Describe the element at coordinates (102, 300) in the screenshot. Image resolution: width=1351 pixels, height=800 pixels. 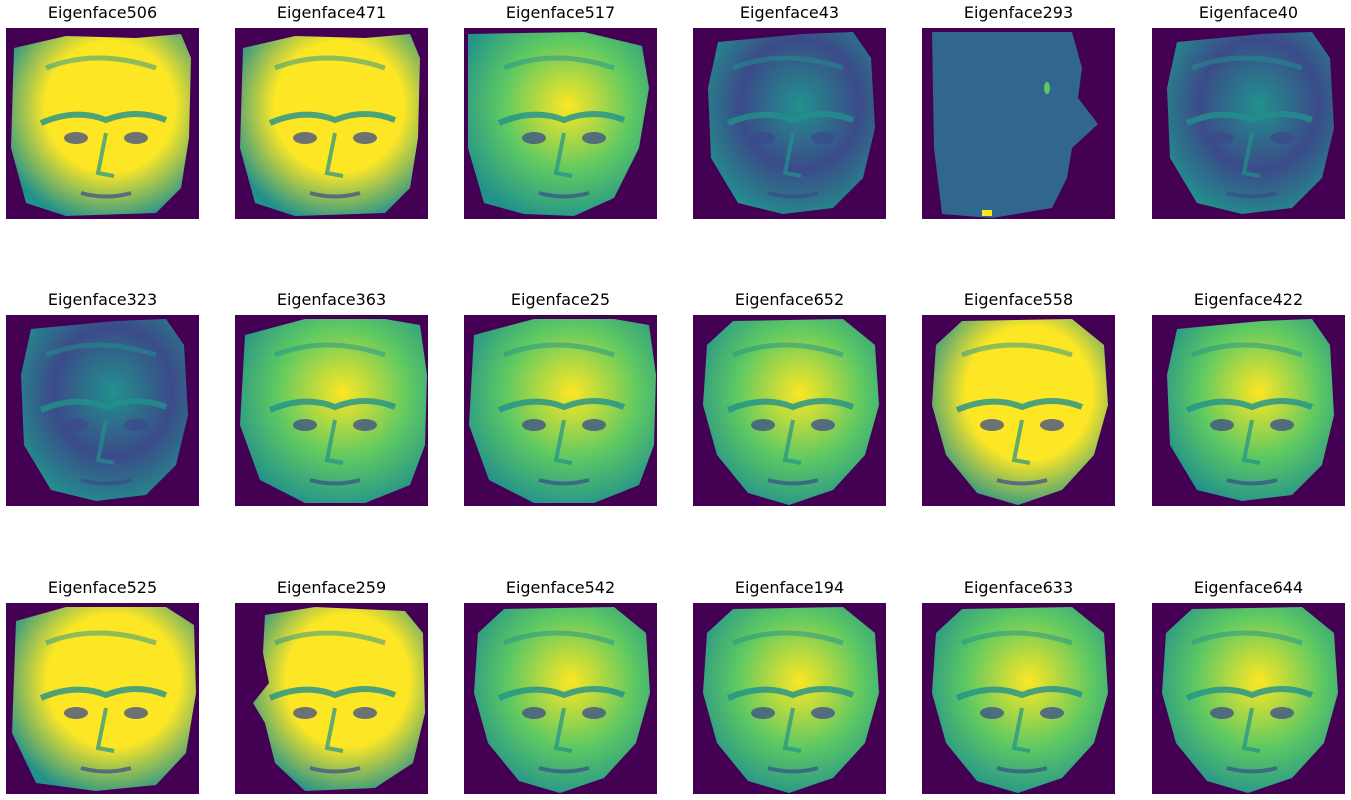
I see `panel-title: Eigenface323` at that location.